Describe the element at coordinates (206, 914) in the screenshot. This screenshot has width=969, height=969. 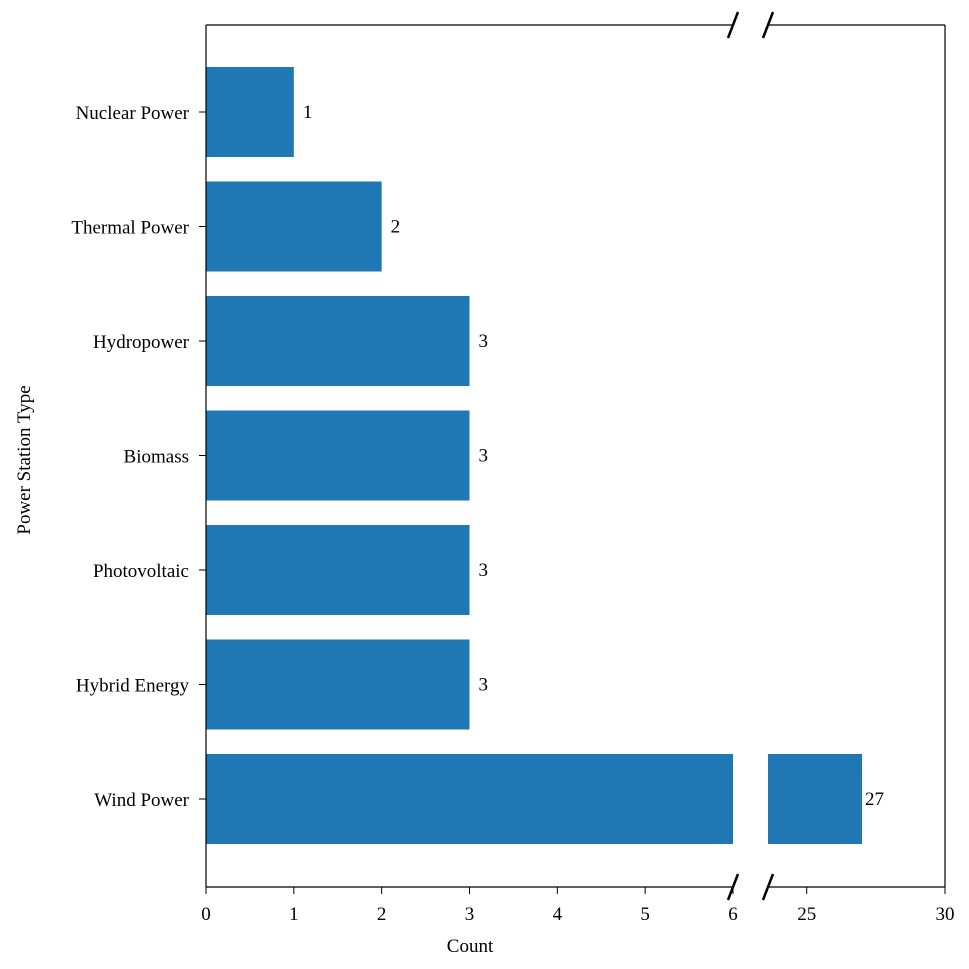
I see `x-tick-label: 0` at that location.